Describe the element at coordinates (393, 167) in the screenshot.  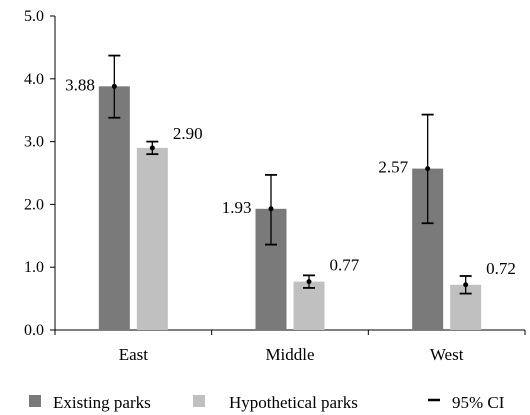
I see `data-label: 2.57` at that location.